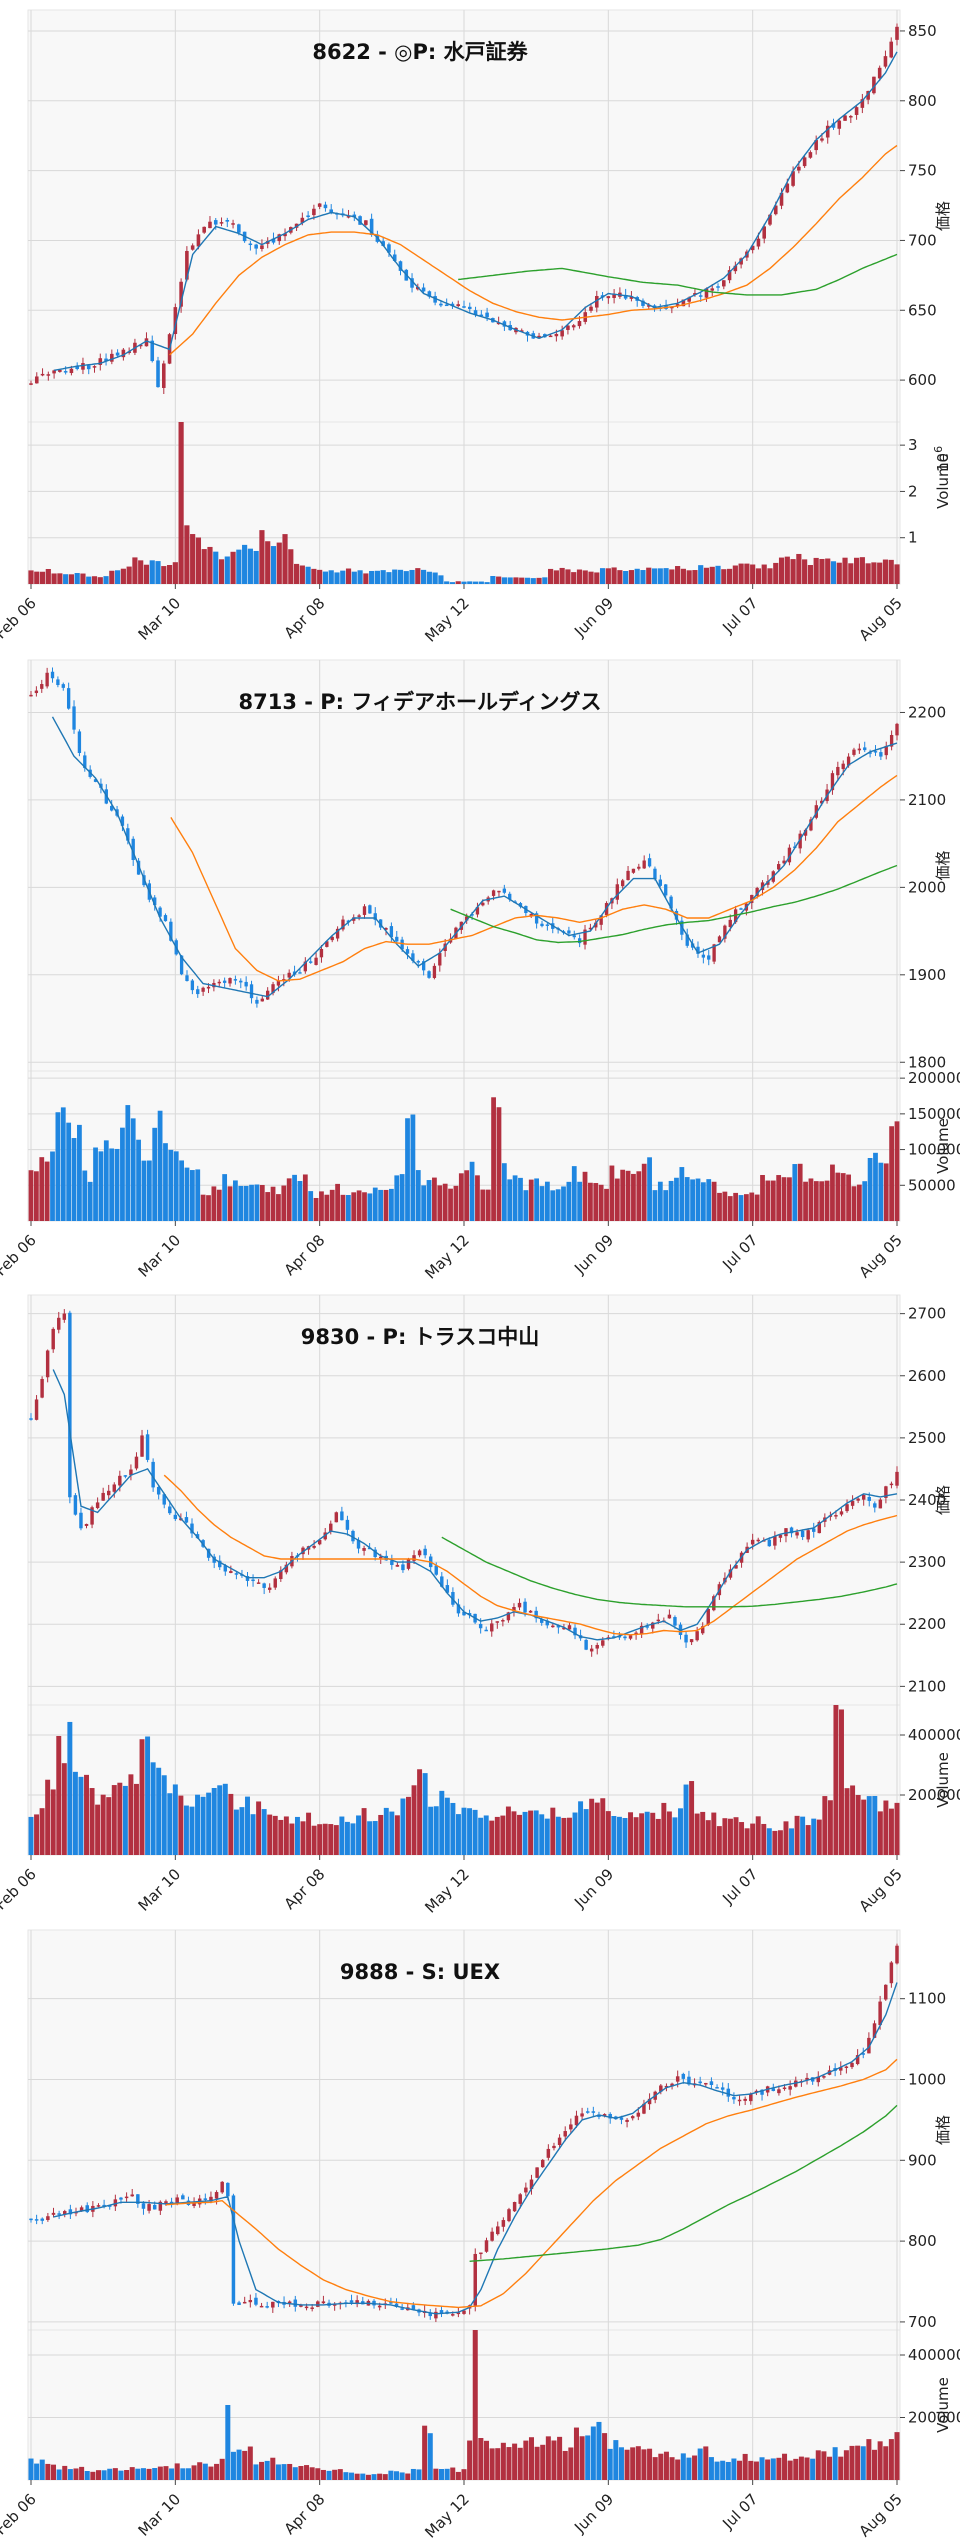 This screenshot has width=960, height=2542. I want to click on volume-exponent-label: 106, so click(942, 459).